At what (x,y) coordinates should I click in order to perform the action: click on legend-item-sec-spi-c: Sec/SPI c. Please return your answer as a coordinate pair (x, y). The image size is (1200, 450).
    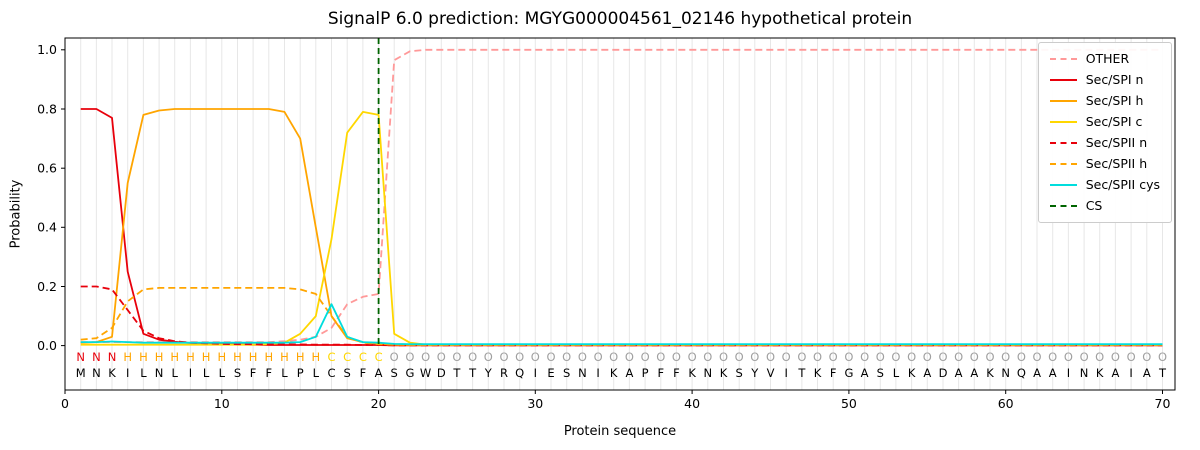
    Looking at the image, I should click on (1104, 122).